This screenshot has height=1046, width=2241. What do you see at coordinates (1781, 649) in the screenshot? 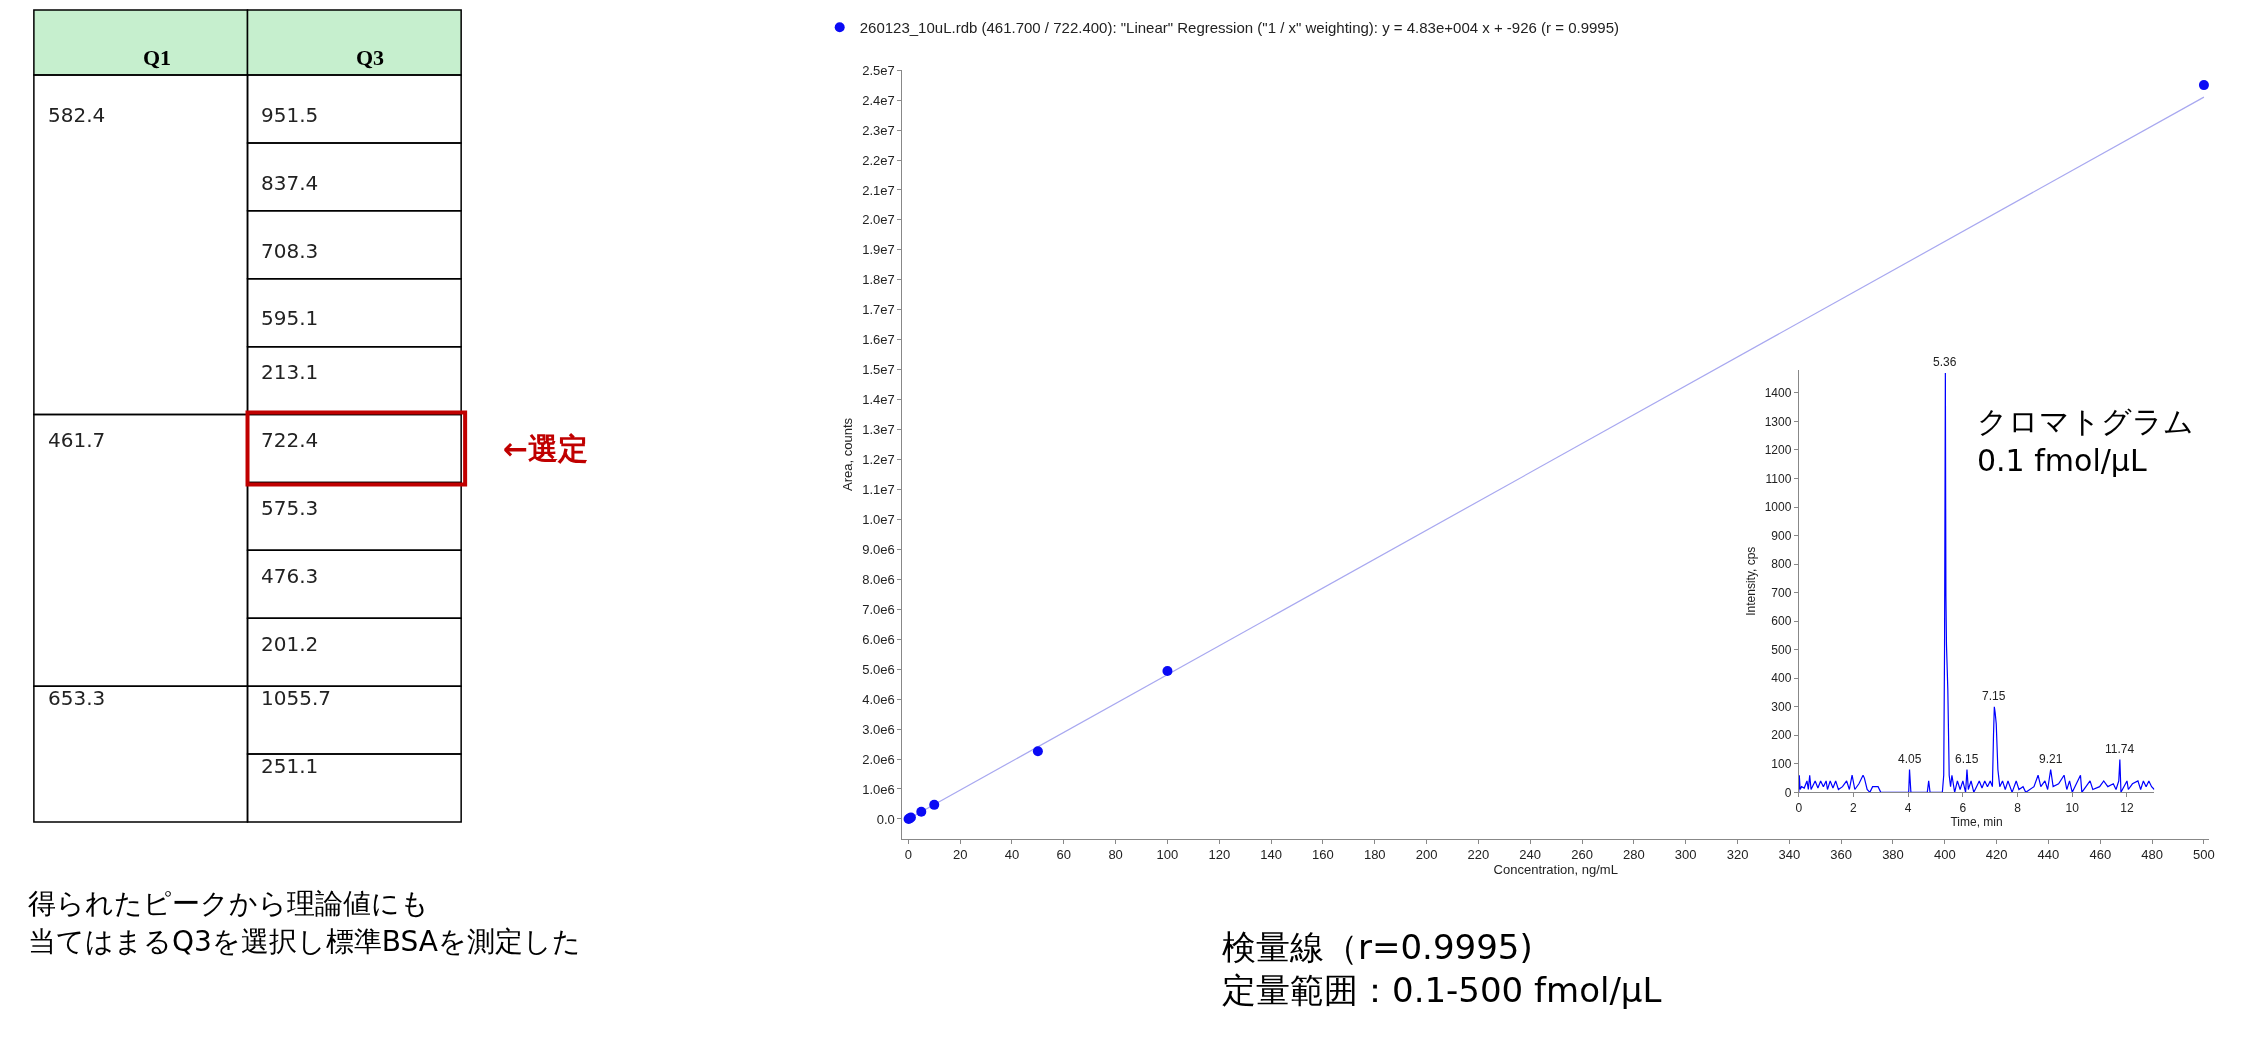
I see `y-tick-label: 500` at bounding box center [1781, 649].